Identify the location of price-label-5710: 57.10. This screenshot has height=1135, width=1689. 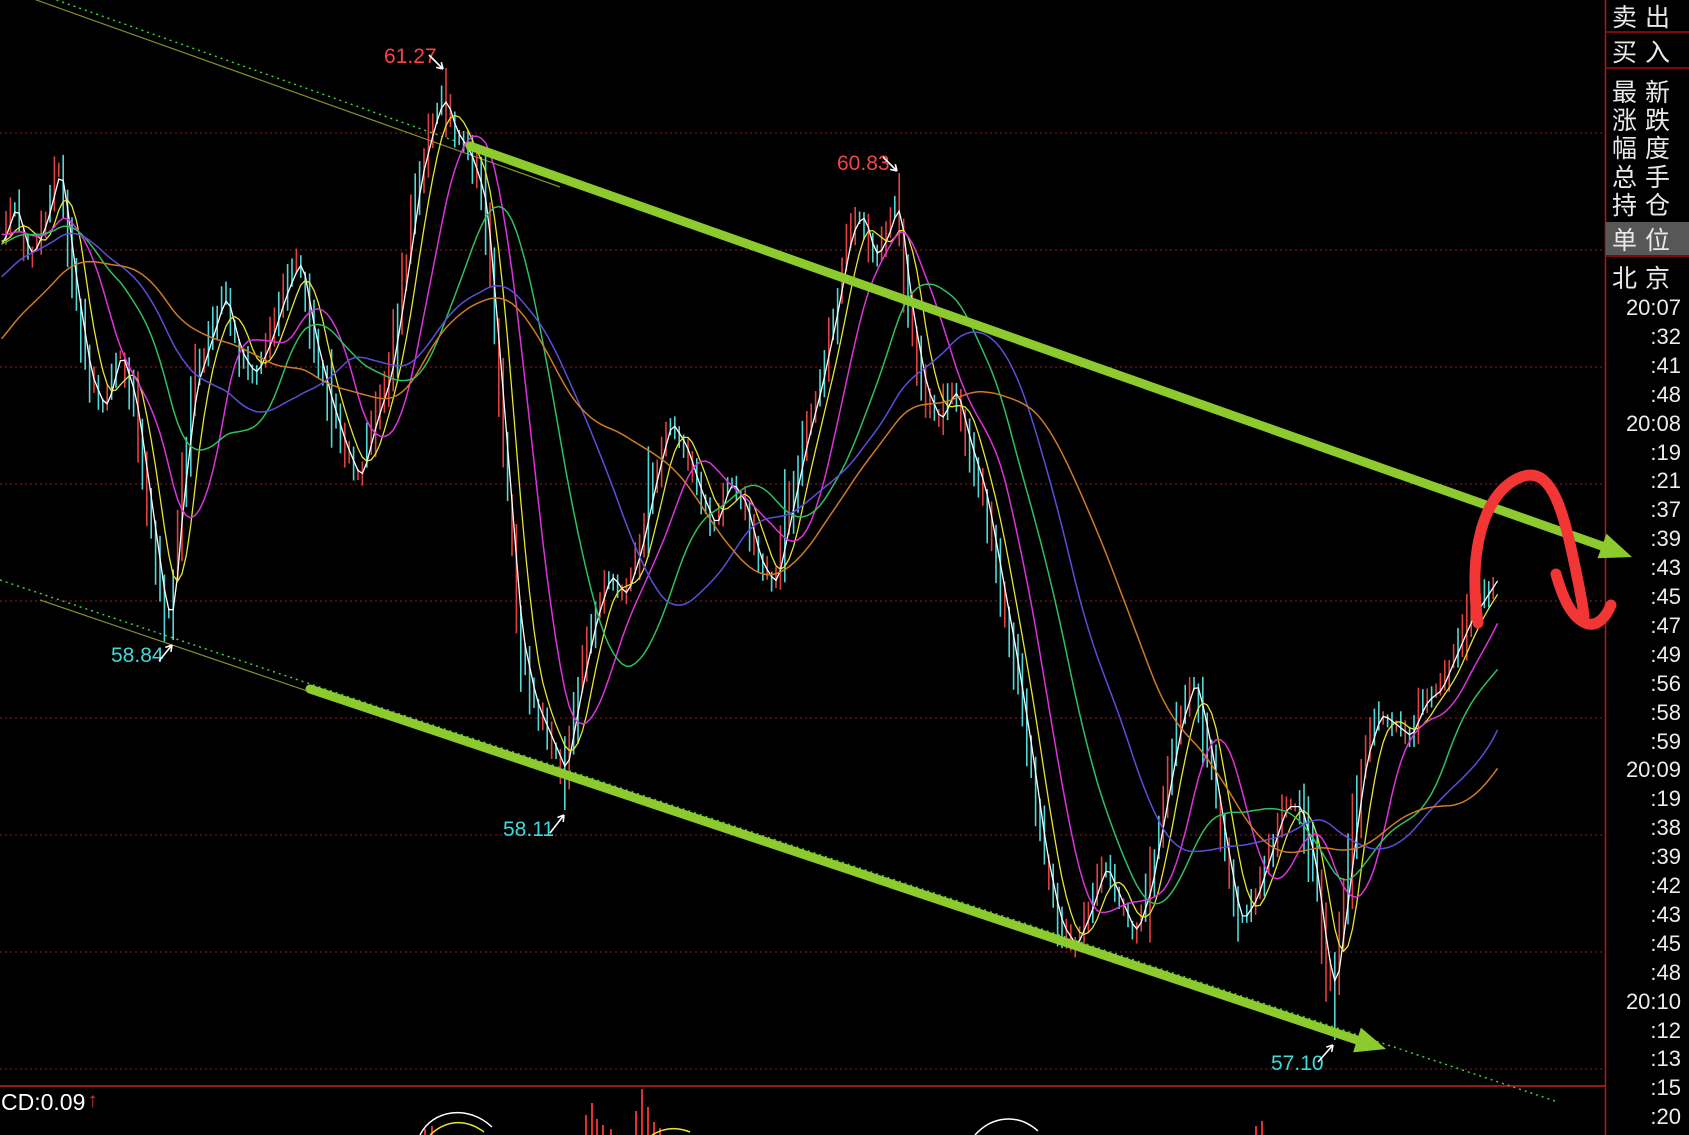
(1297, 1063).